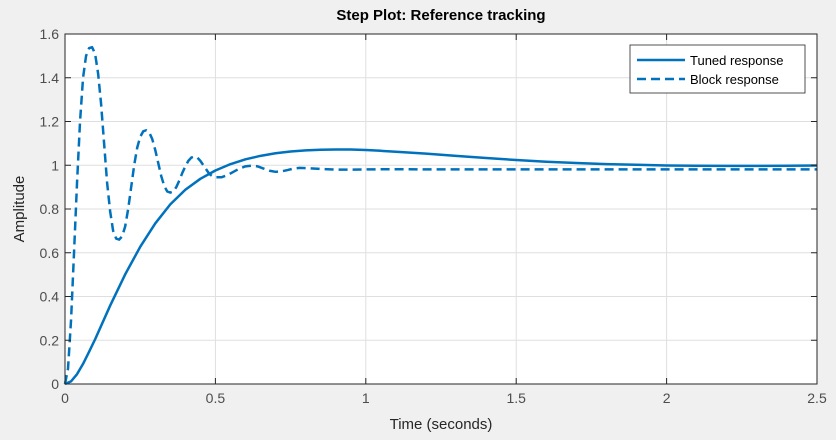 This screenshot has height=440, width=836. I want to click on y-tick-label: 0.2, so click(50, 340).